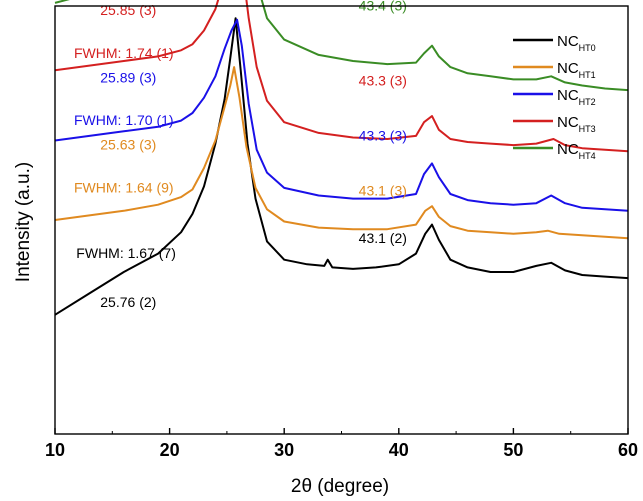 The image size is (643, 501). What do you see at coordinates (284, 450) in the screenshot?
I see `x-tick-label: 30` at bounding box center [284, 450].